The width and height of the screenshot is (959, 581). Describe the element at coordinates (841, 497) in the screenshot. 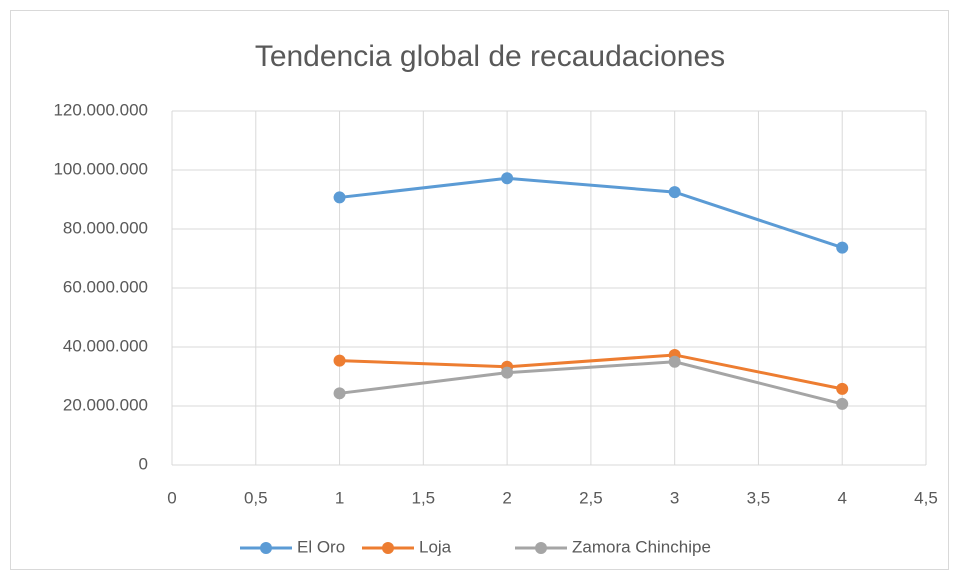

I see `x-tick-label: 4` at that location.